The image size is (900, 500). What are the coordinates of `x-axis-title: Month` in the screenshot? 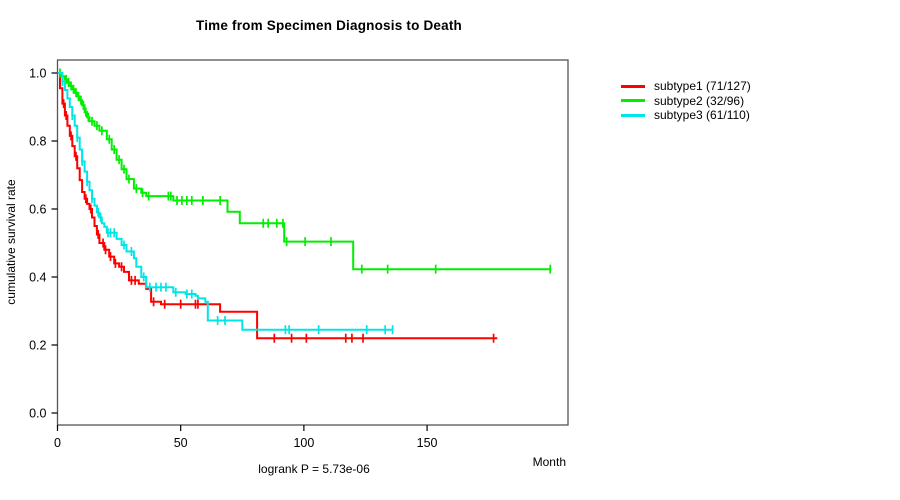 It's located at (549, 462).